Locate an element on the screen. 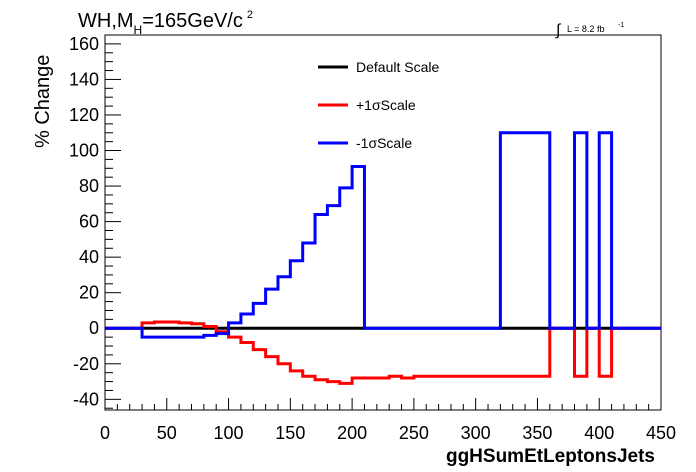 The image size is (696, 472). y-tick-label: 40 is located at coordinates (89, 257).